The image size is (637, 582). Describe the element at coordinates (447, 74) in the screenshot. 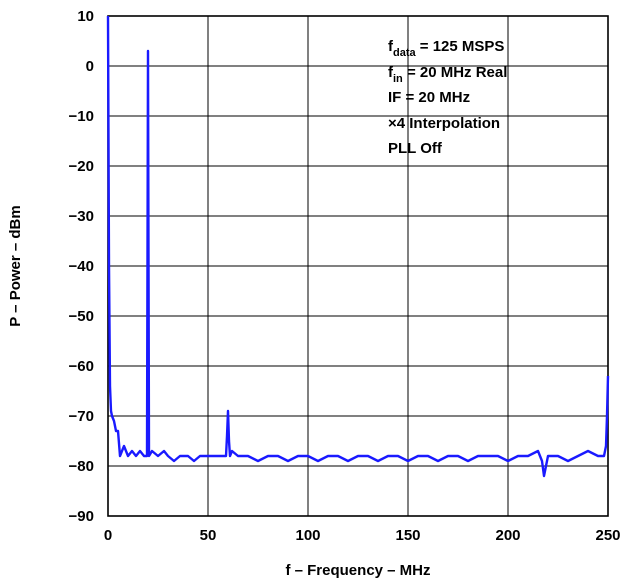

I see `annotation-line-2: fin = 20 MHz Real` at that location.